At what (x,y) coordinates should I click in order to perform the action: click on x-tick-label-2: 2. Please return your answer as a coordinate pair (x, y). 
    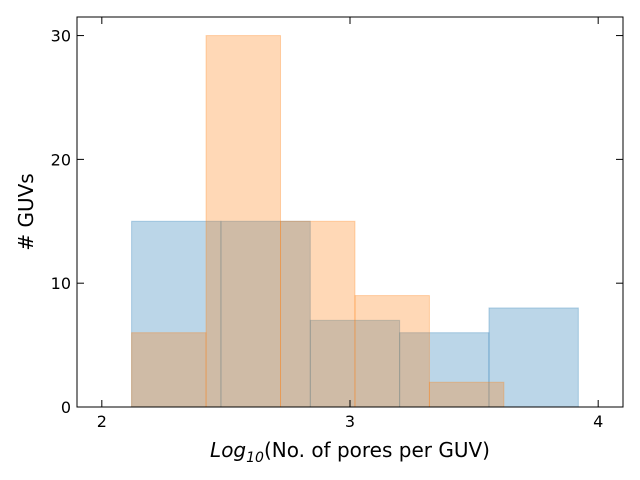
    Looking at the image, I should click on (102, 421).